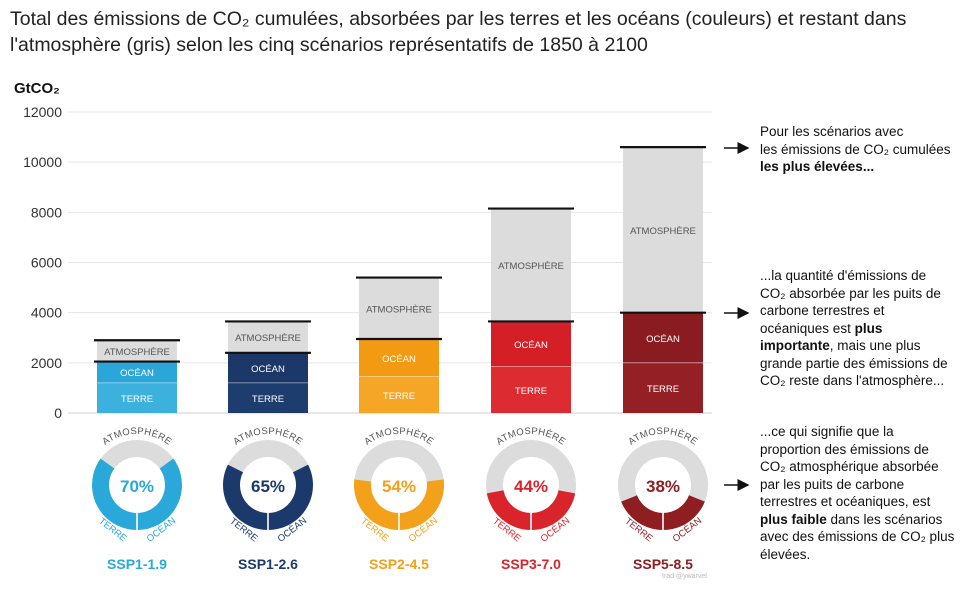 The width and height of the screenshot is (974, 610). Describe the element at coordinates (785, 554) in the screenshot. I see `note-3-line-8: élevées.` at that location.